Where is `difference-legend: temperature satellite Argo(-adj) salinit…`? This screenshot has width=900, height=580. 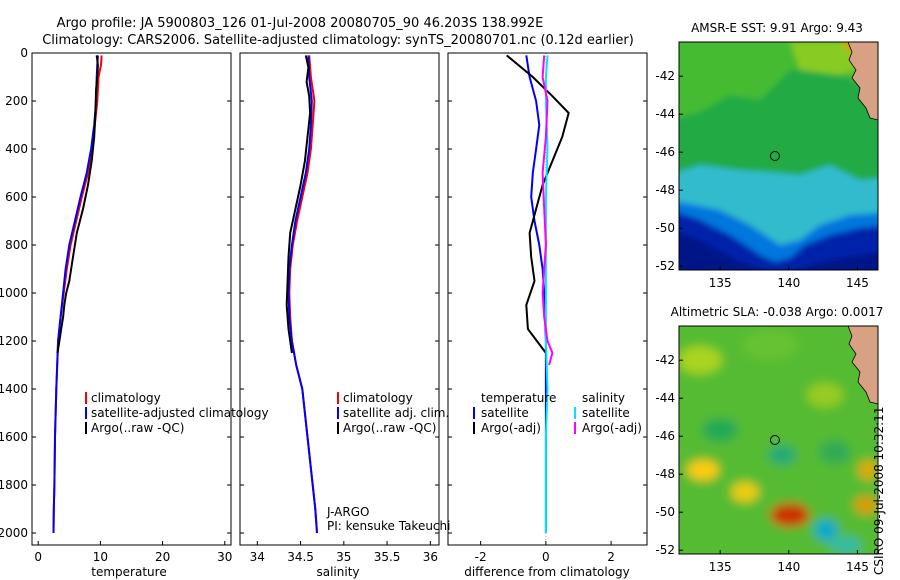 difference-legend: temperature satellite Argo(-adj) salinit… is located at coordinates (557, 413).